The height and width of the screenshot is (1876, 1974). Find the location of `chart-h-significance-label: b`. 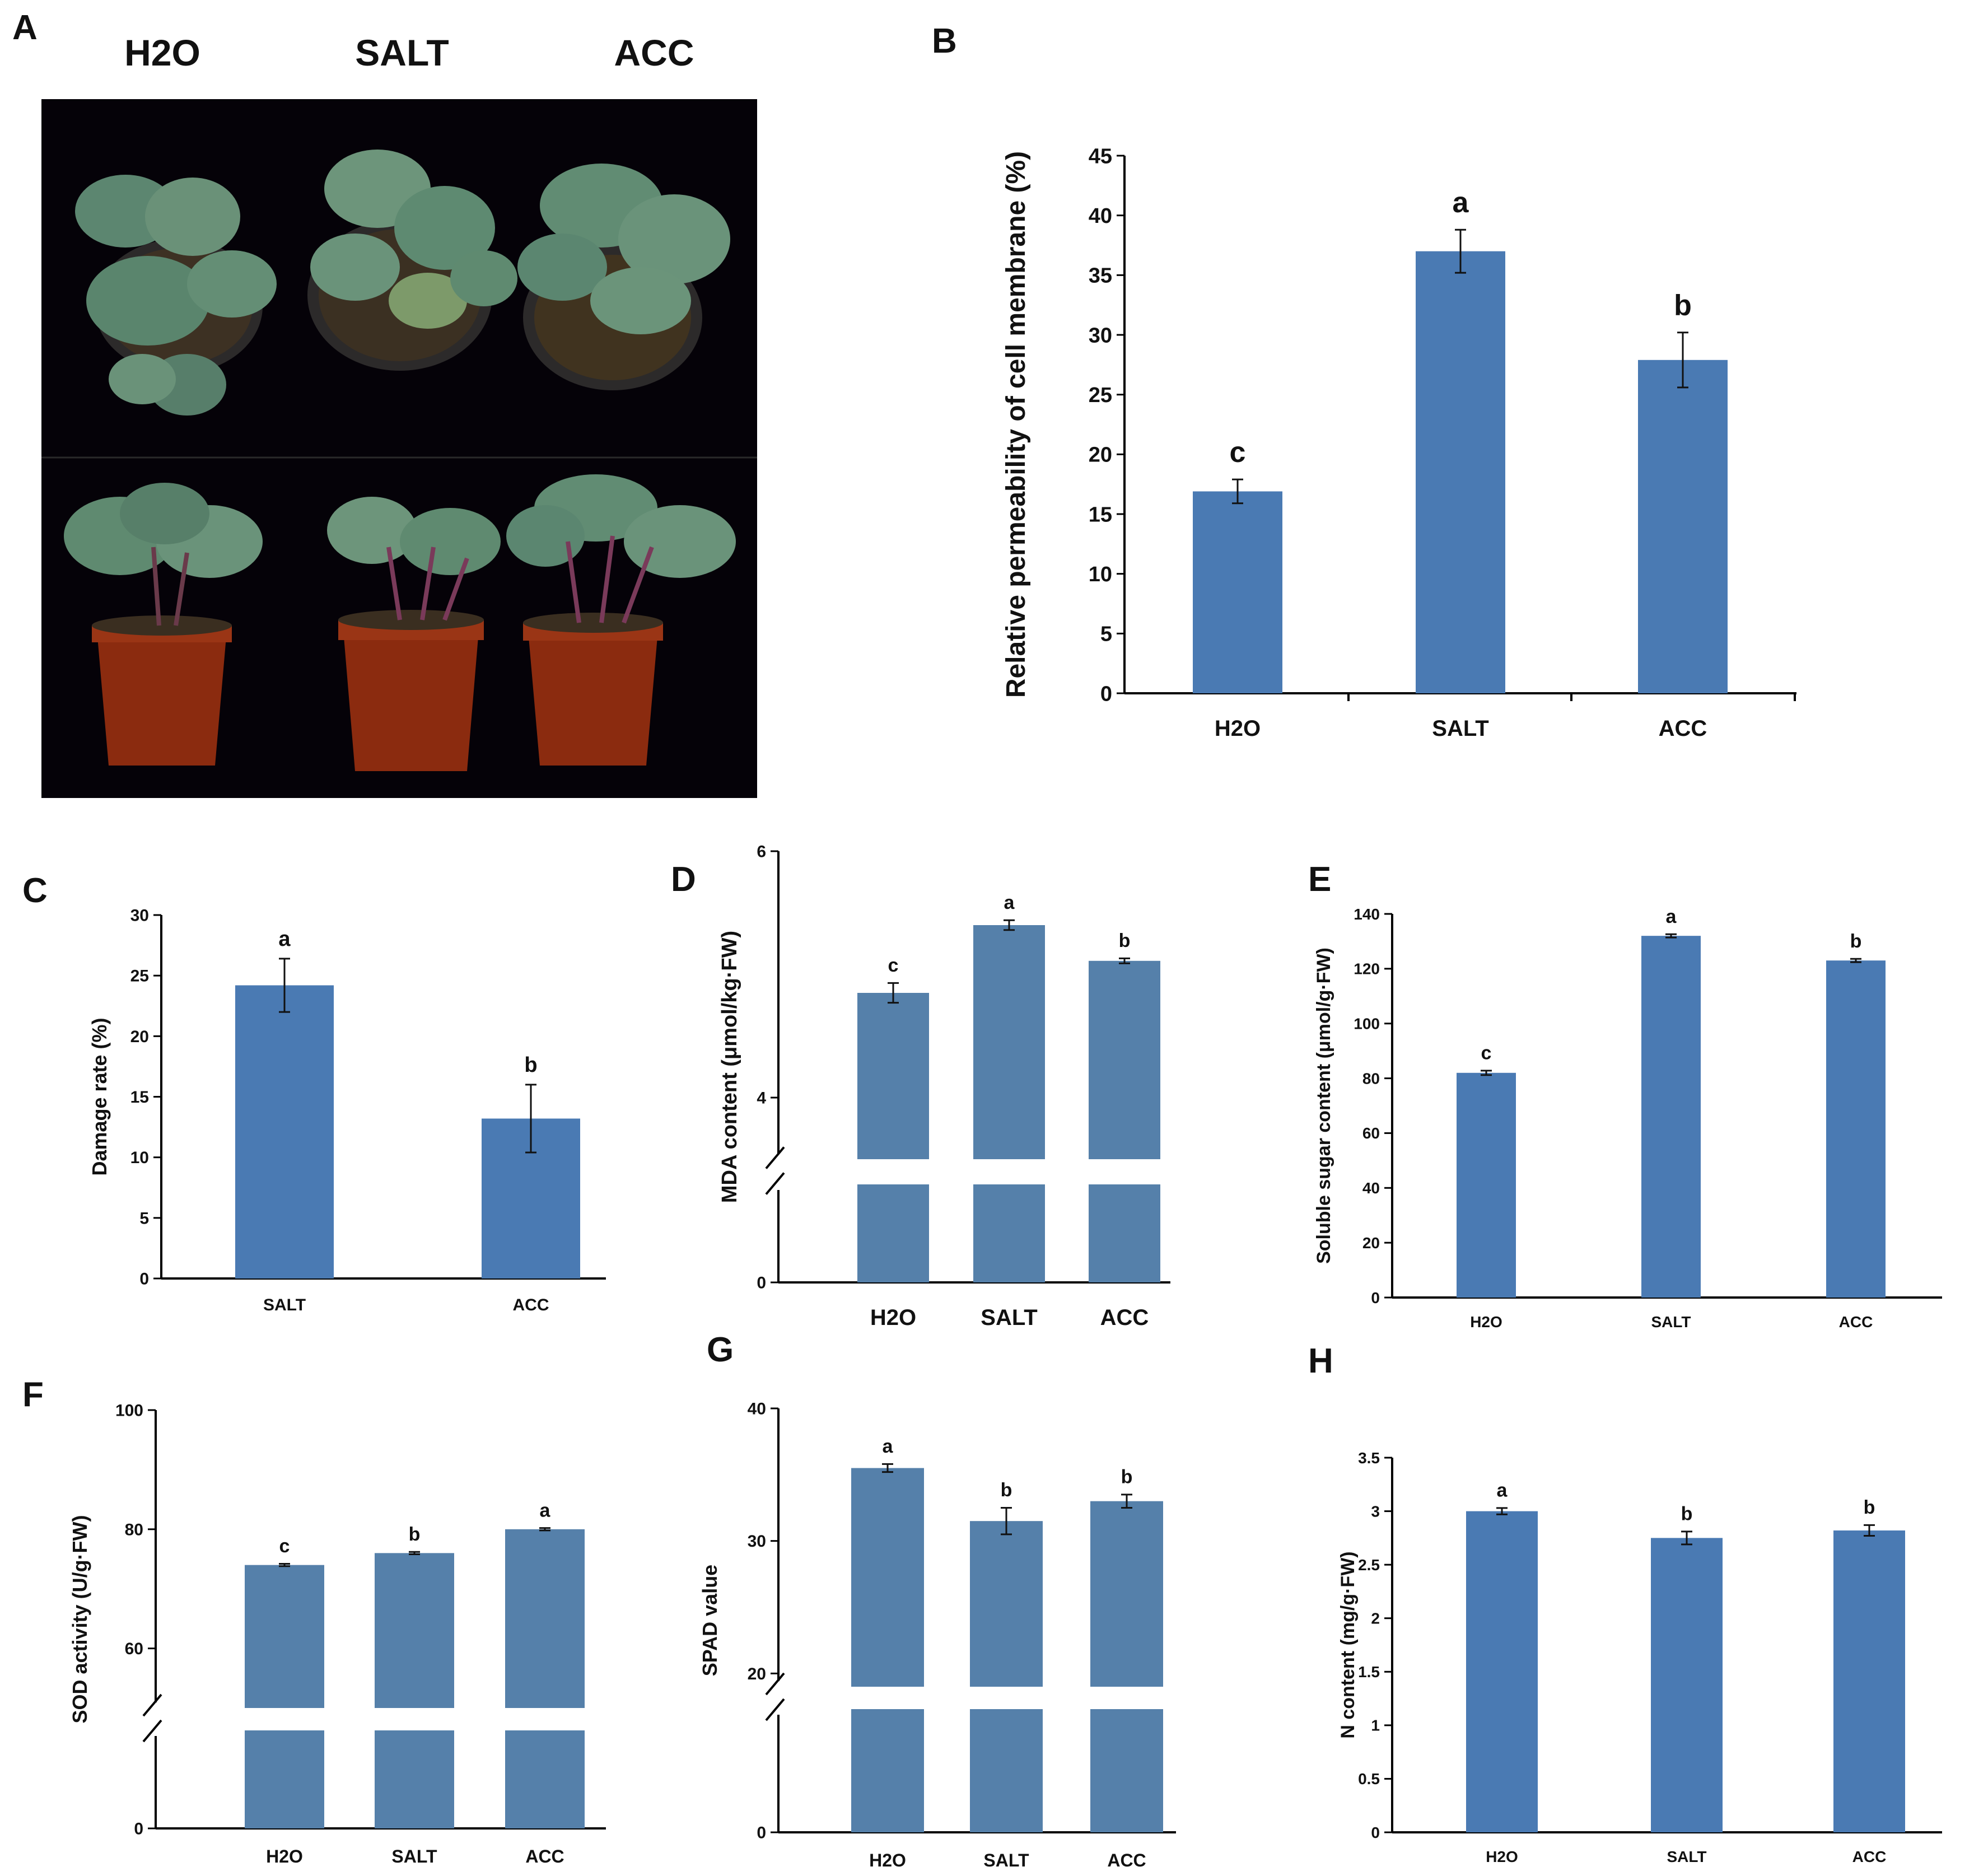

chart-h-significance-label: b is located at coordinates (1870, 1508).